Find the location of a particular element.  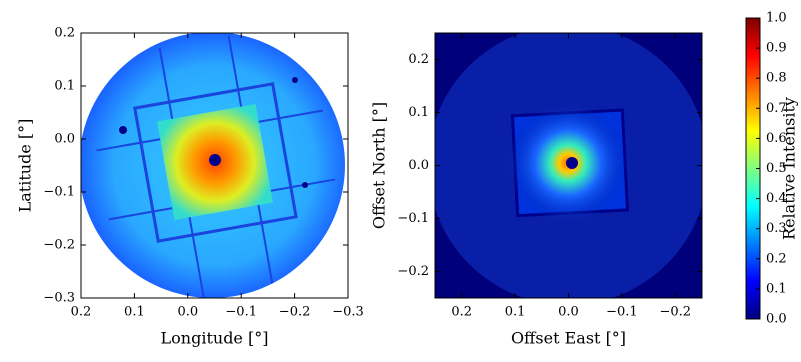

colorbar-tick-label: 0.7 is located at coordinates (776, 108).